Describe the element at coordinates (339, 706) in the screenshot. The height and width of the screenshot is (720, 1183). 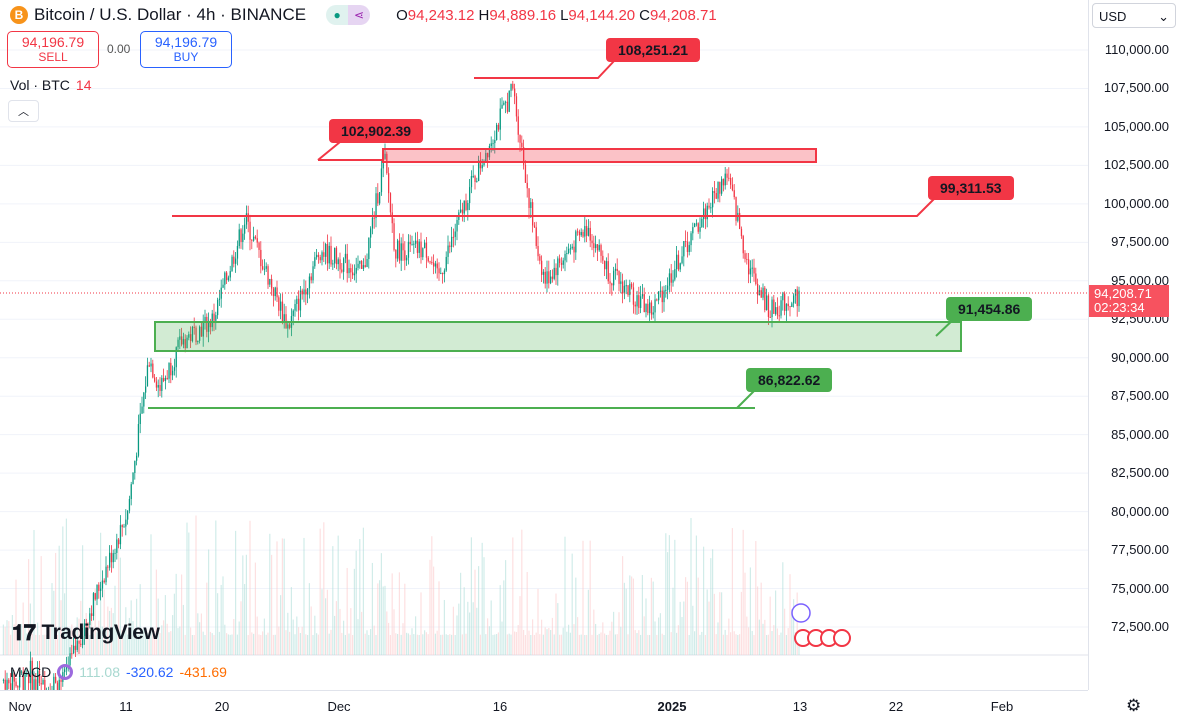
I see `time-tick: Dec` at that location.